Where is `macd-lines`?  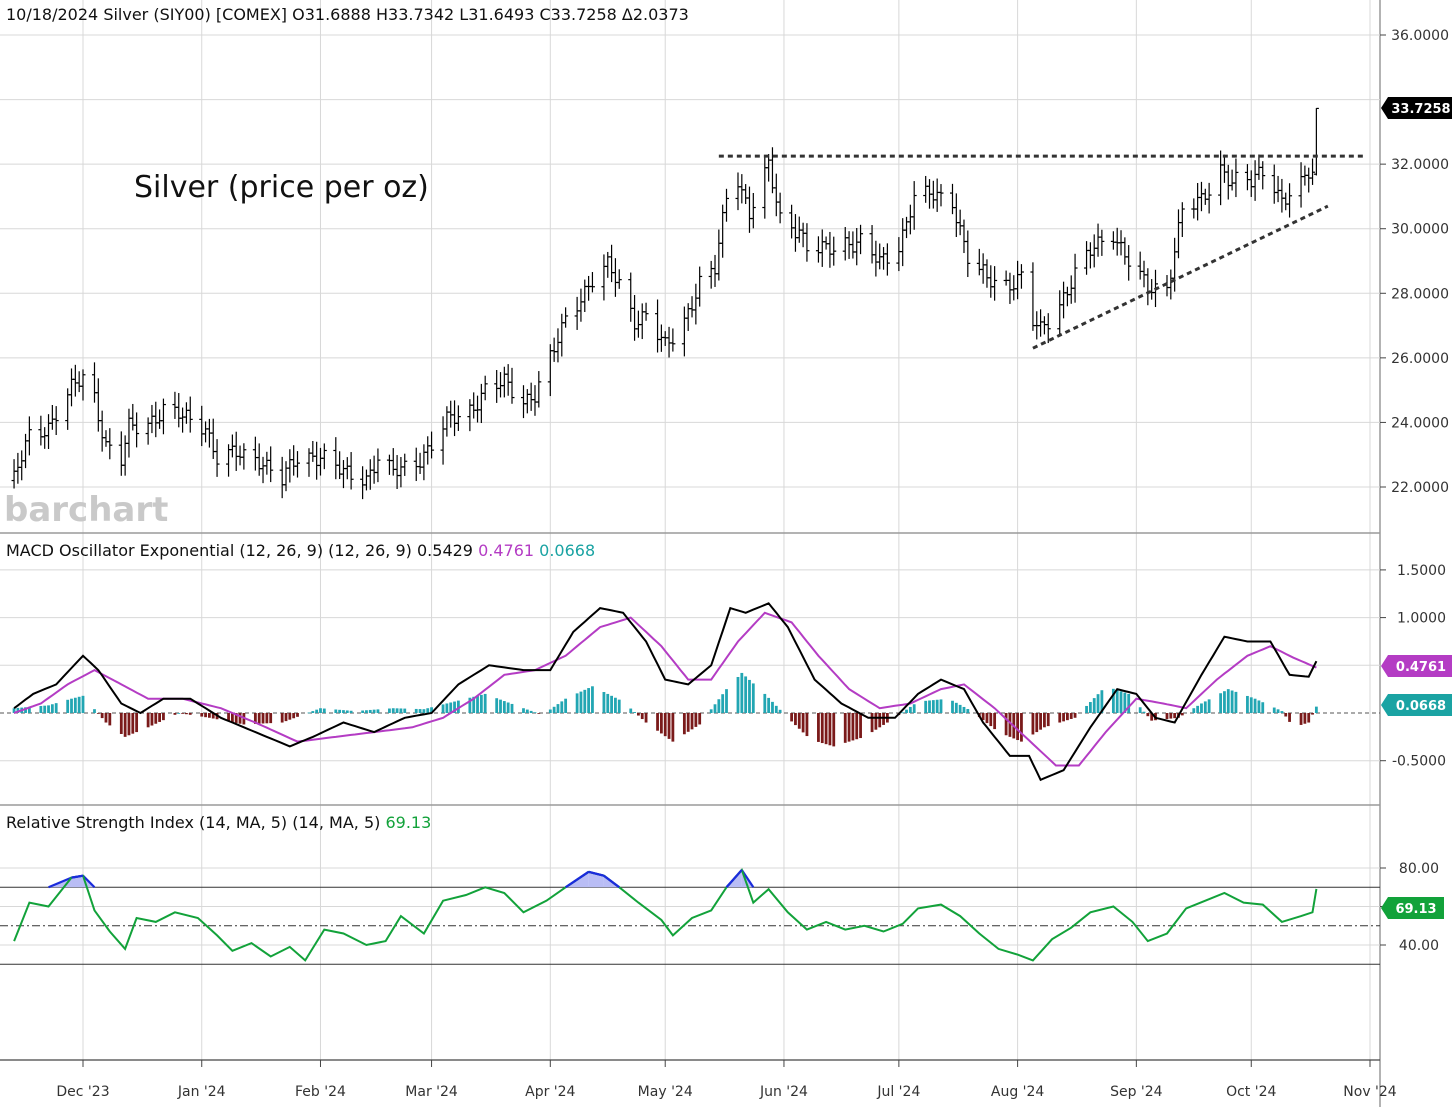 macd-lines is located at coordinates (665, 692).